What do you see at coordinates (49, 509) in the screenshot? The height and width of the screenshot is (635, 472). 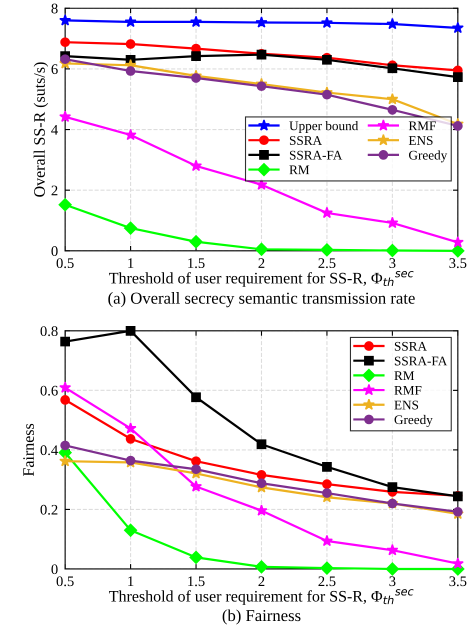 I see `y-tick-label: 0.2` at bounding box center [49, 509].